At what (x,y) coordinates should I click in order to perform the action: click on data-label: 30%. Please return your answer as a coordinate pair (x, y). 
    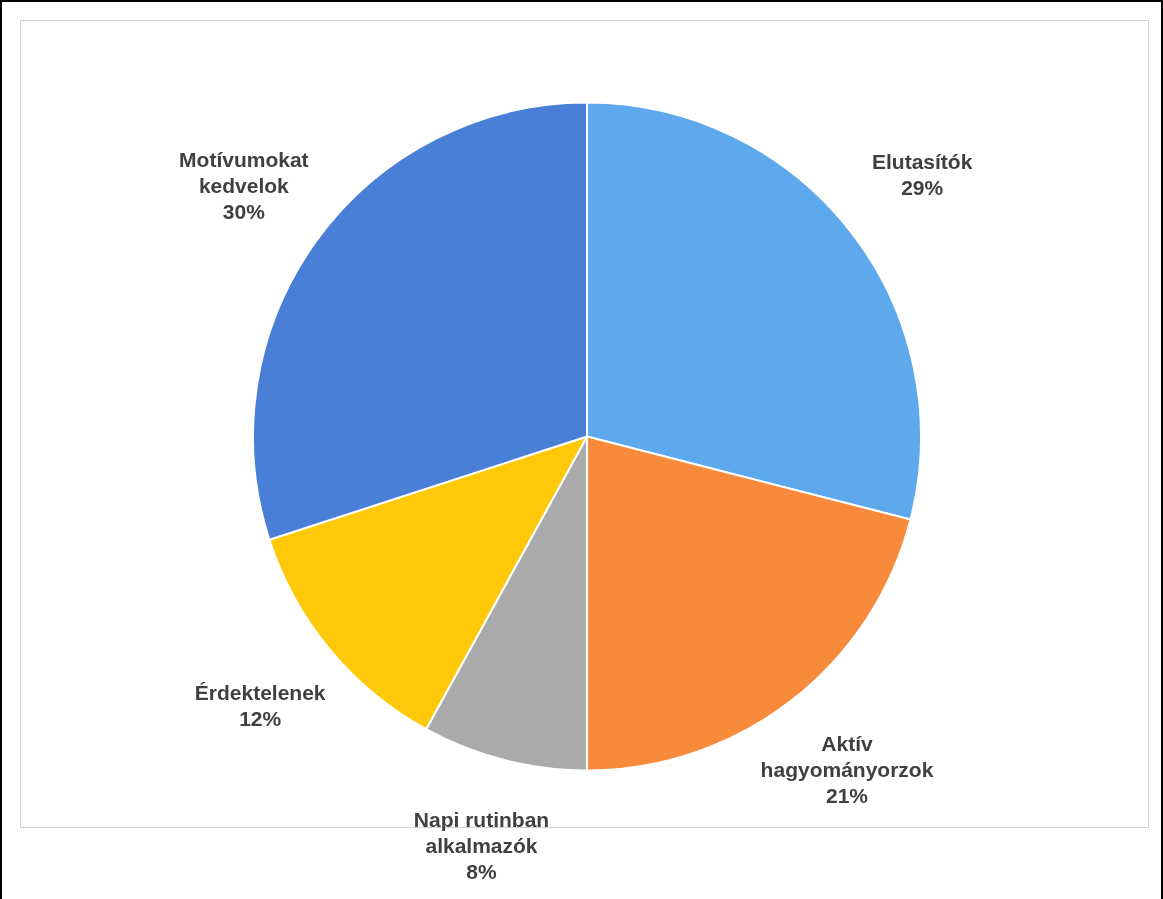
    Looking at the image, I should click on (244, 211).